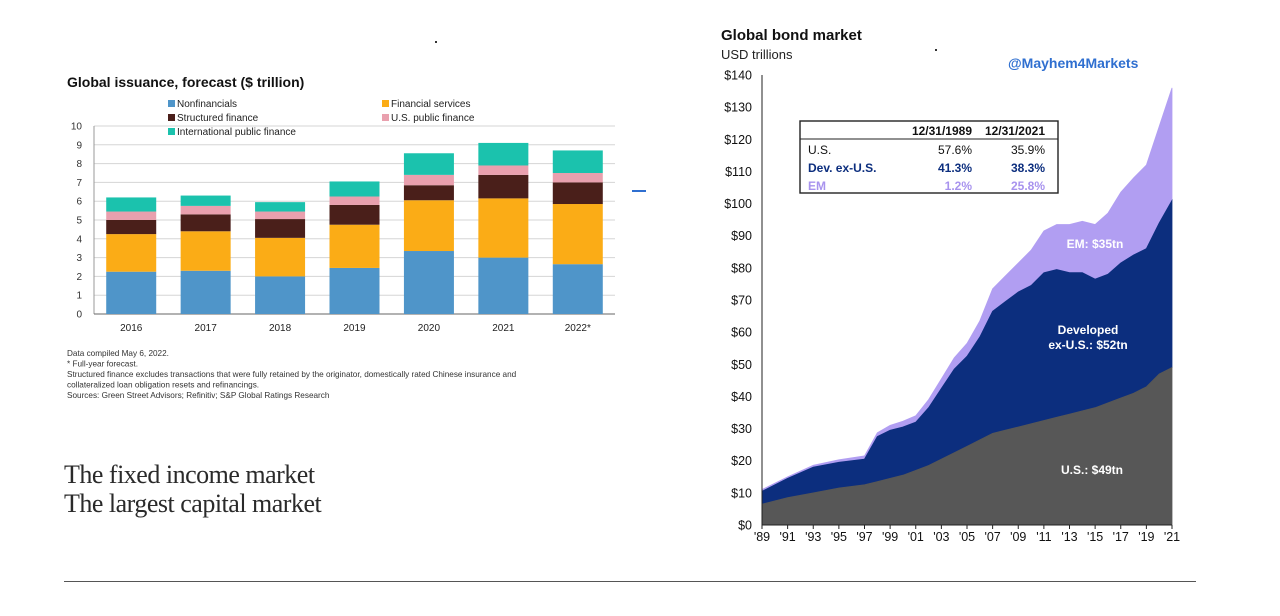 This screenshot has width=1280, height=616. What do you see at coordinates (102, 364) in the screenshot?
I see `footnote: * Full-year forecast.` at bounding box center [102, 364].